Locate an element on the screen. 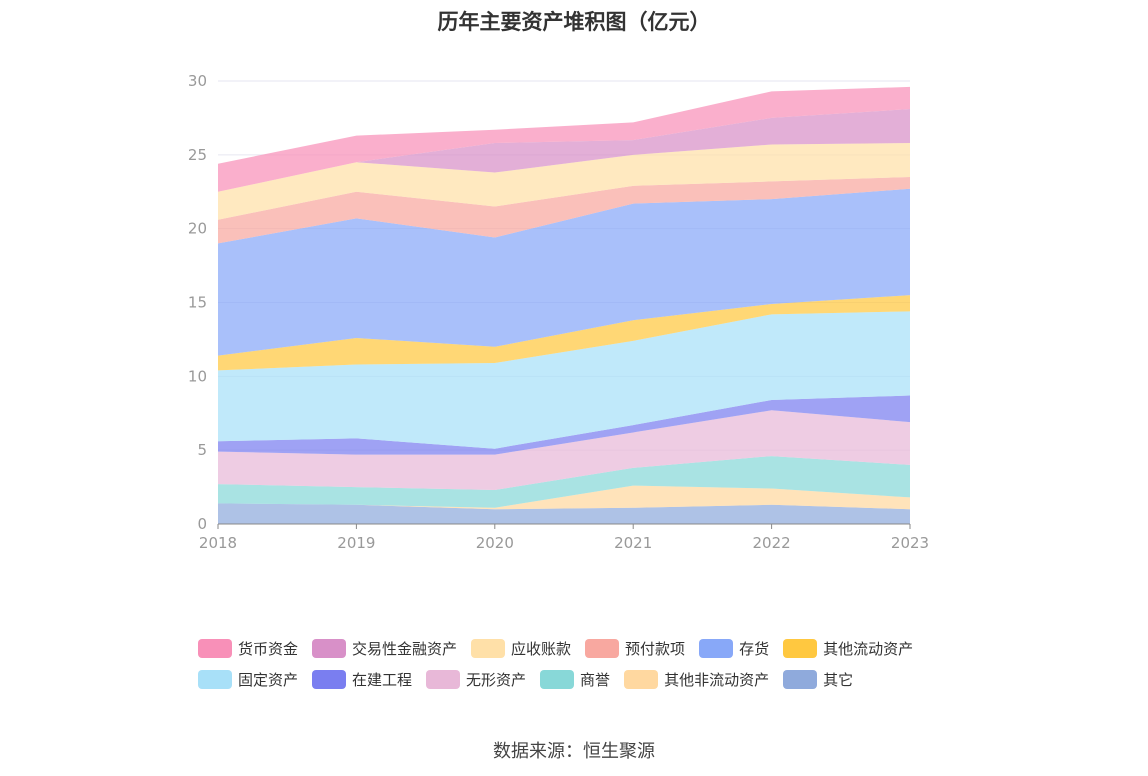  legend-item: 固定资产 is located at coordinates (248, 679).